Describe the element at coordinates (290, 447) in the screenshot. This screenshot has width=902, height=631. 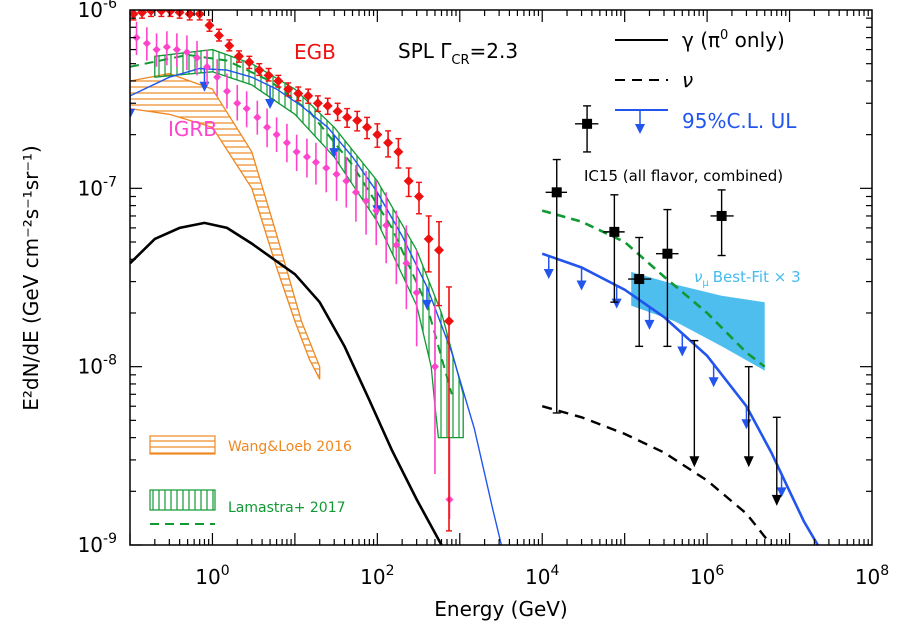
I see `legend-wang-label: Wang&Loeb 2016` at that location.